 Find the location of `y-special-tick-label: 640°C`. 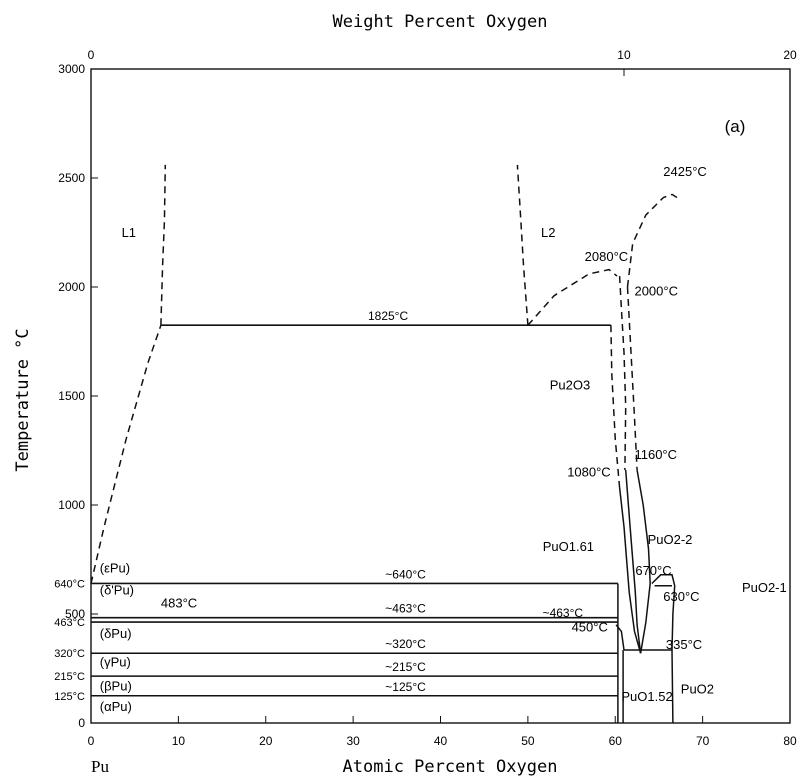

y-special-tick-label: 640°C is located at coordinates (69, 584).